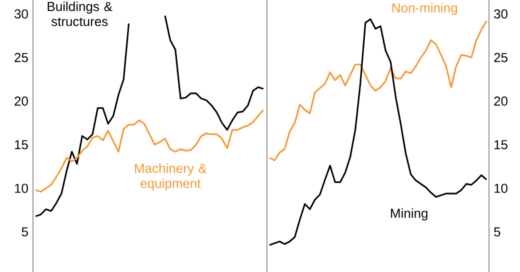 This screenshot has width=520, height=272. Describe the element at coordinates (149, 151) in the screenshot. I see `line-series` at that location.